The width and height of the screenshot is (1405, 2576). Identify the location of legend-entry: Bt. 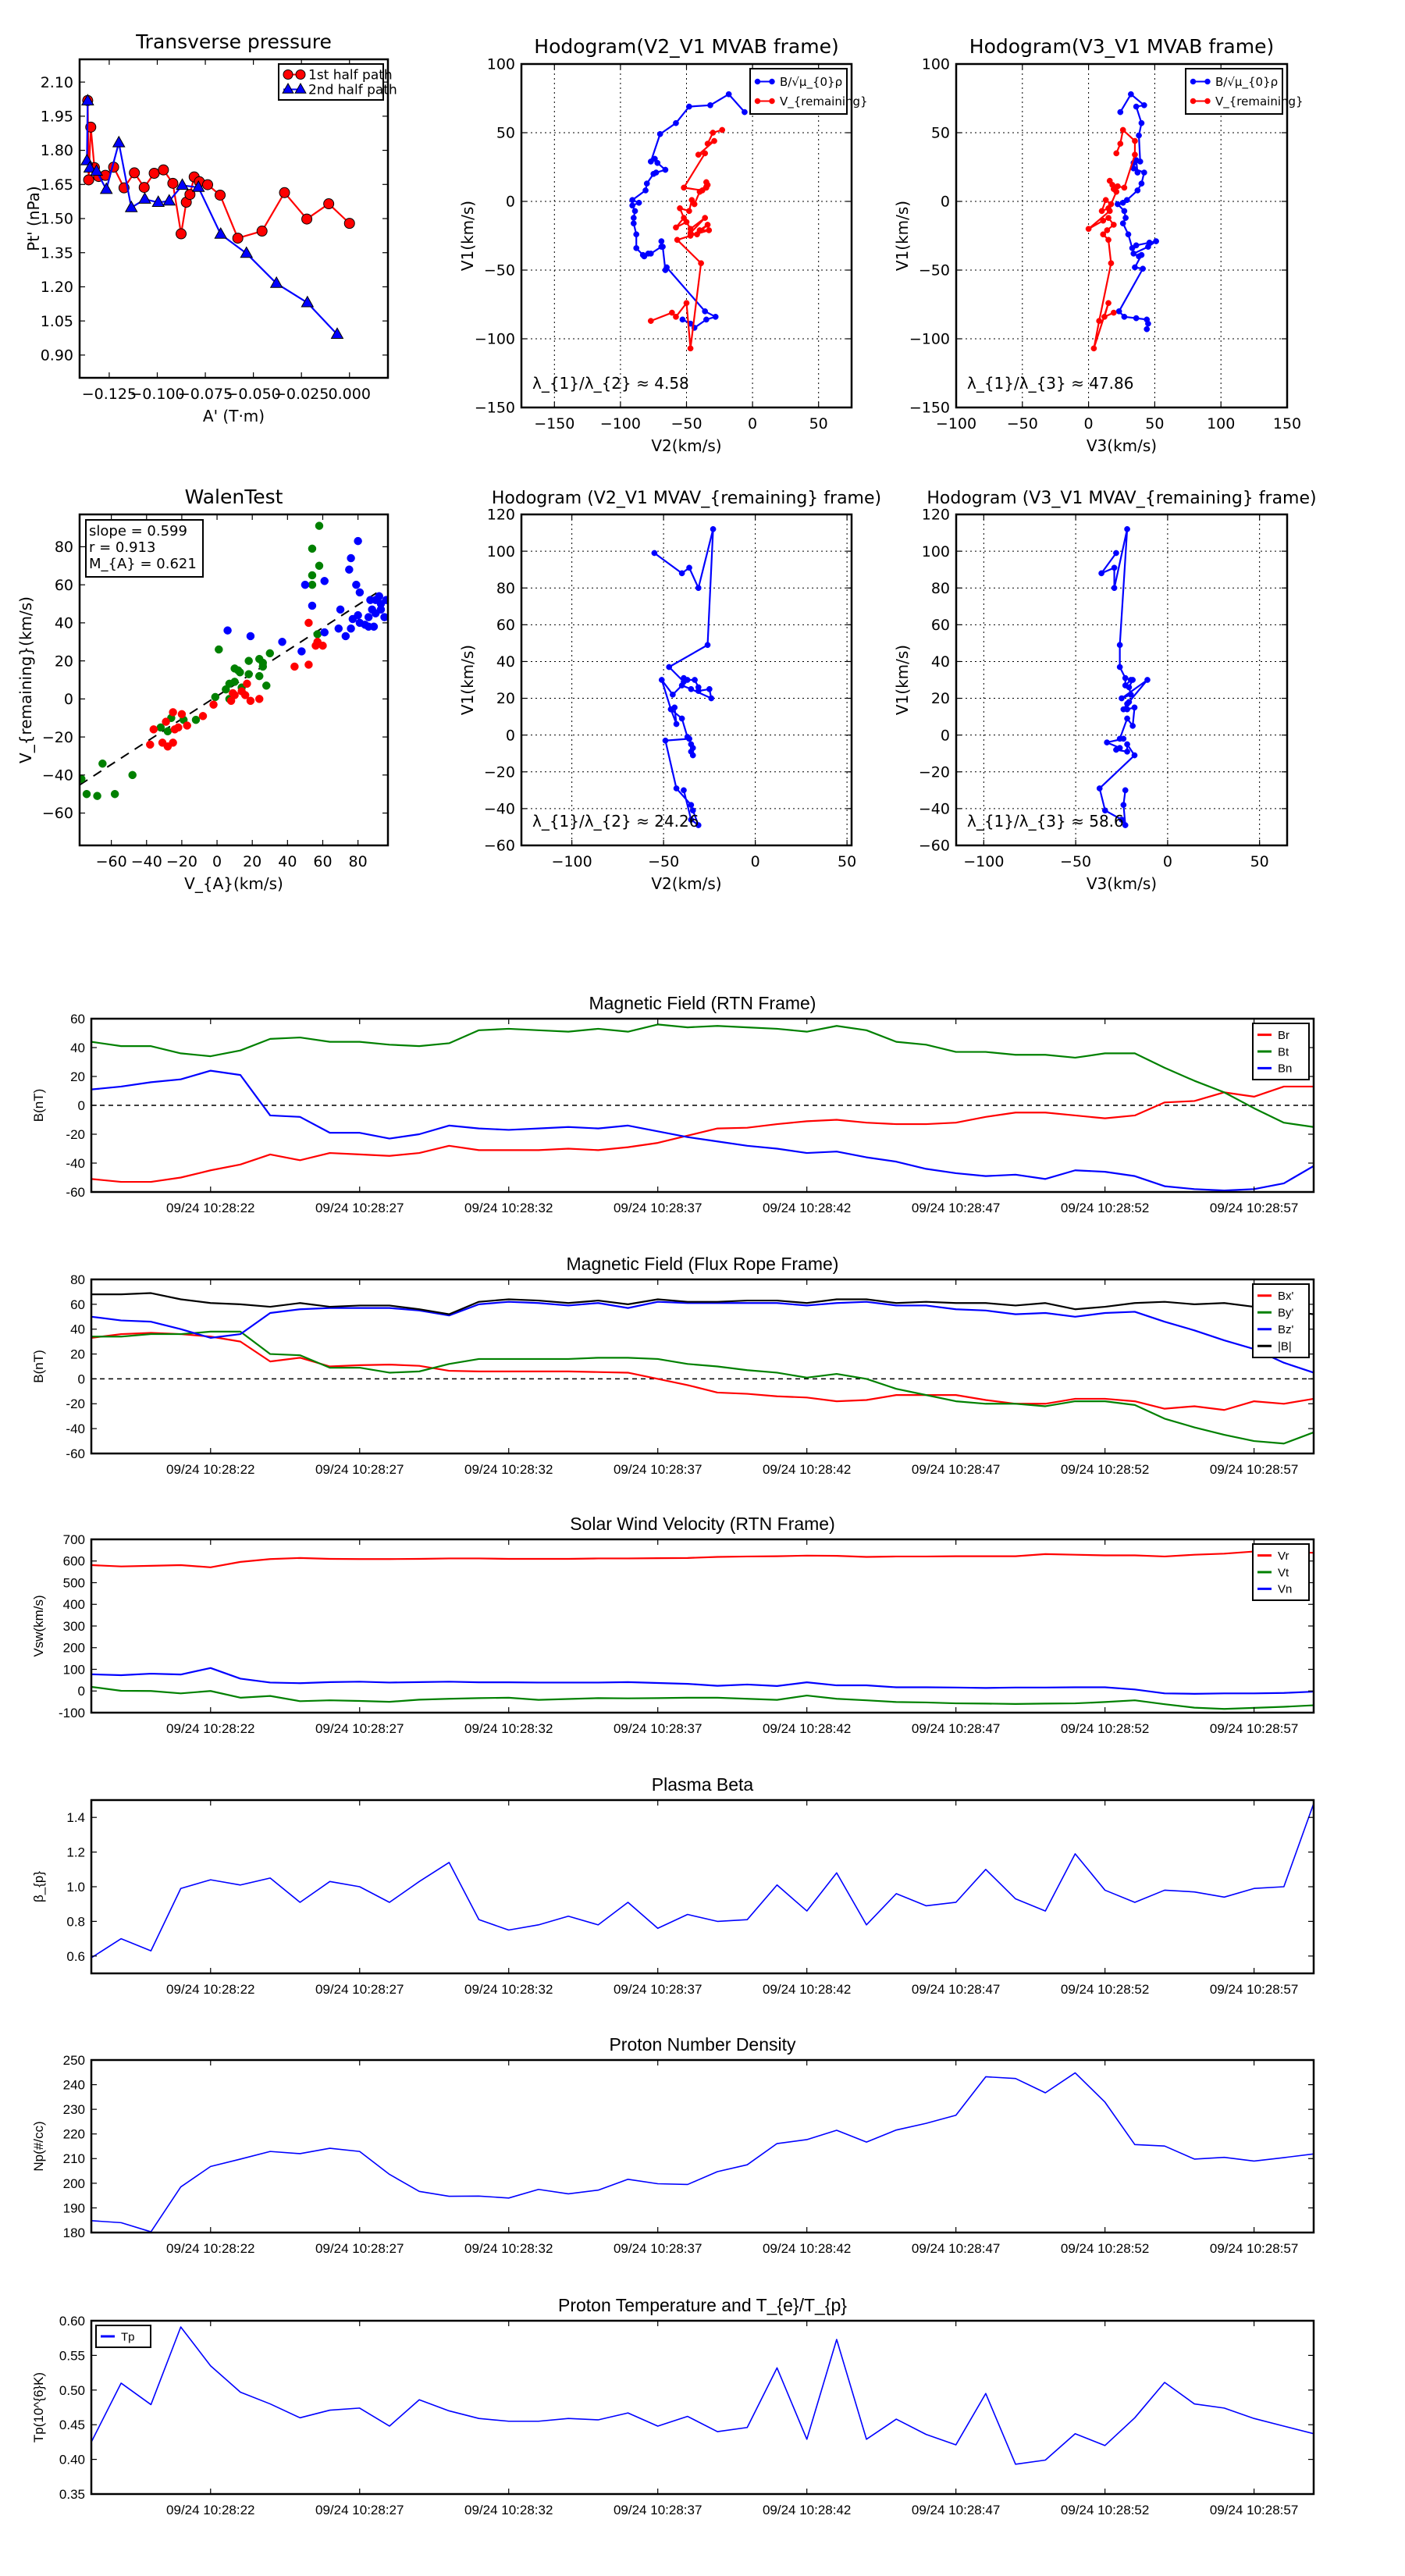
(1273, 1052).